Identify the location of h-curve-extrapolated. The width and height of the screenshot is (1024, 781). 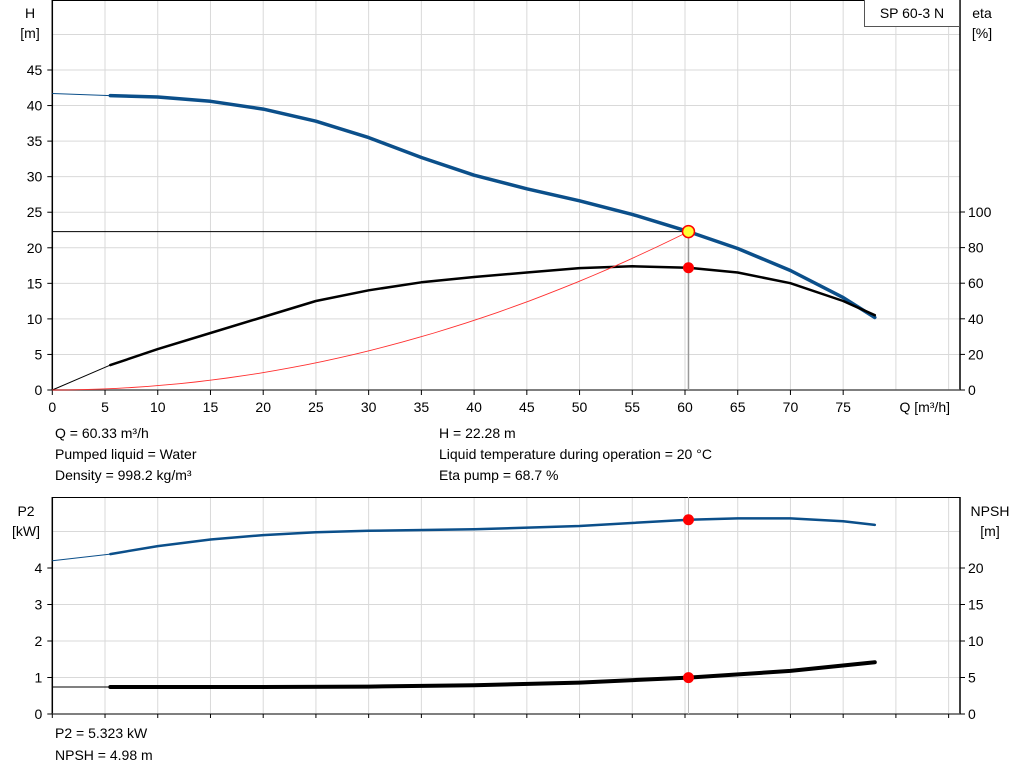
(81, 95).